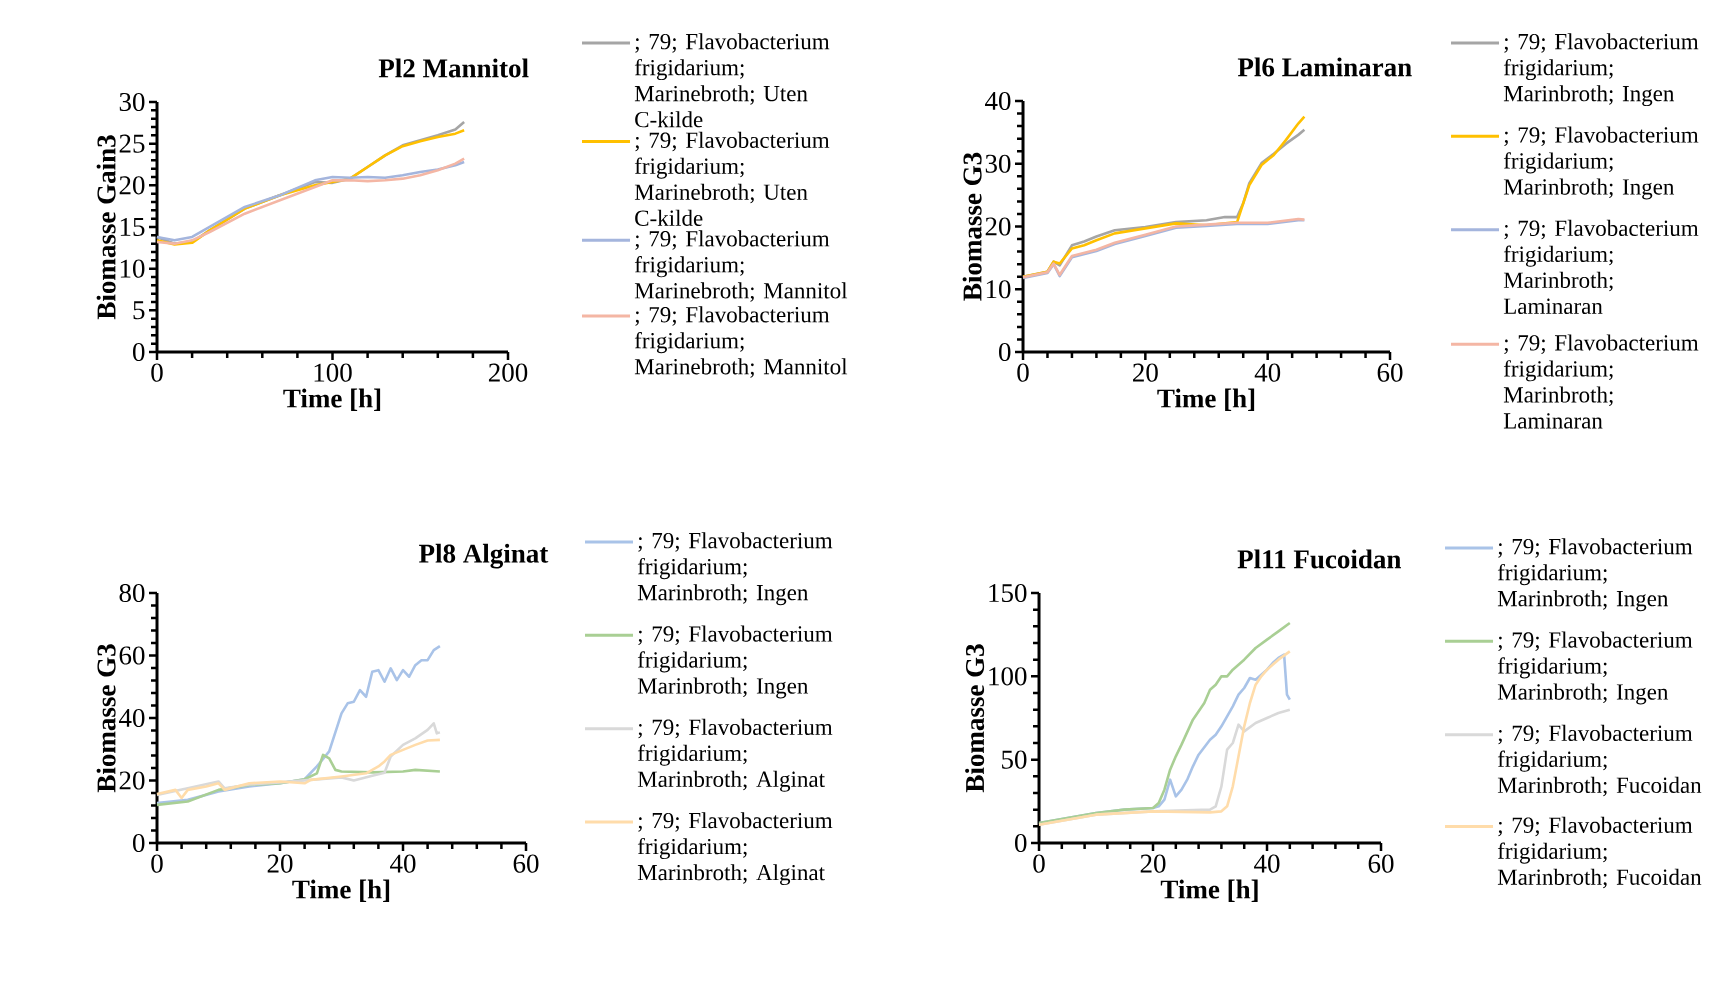  What do you see at coordinates (132, 593) in the screenshot?
I see `y-tick-label: 80` at bounding box center [132, 593].